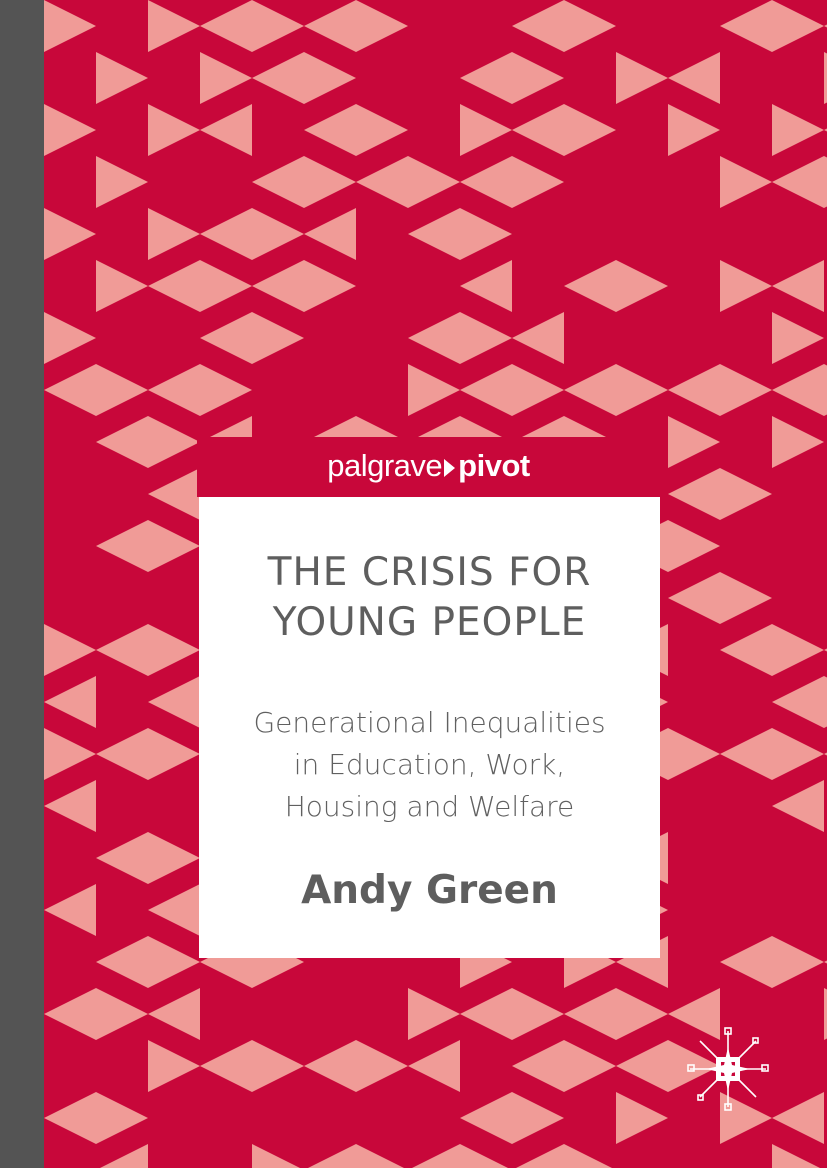  What do you see at coordinates (429, 890) in the screenshot?
I see `book-author: Andy Green` at bounding box center [429, 890].